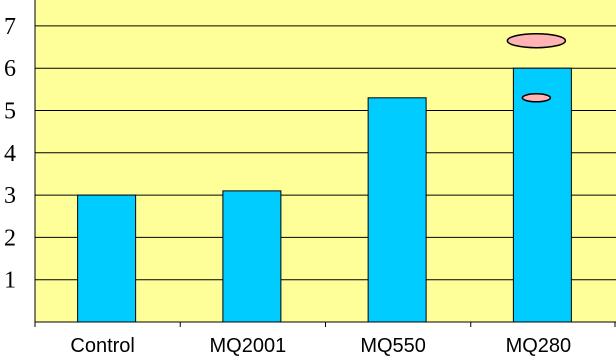  What do you see at coordinates (10, 238) in the screenshot?
I see `y-tick-label-2: 2` at bounding box center [10, 238].